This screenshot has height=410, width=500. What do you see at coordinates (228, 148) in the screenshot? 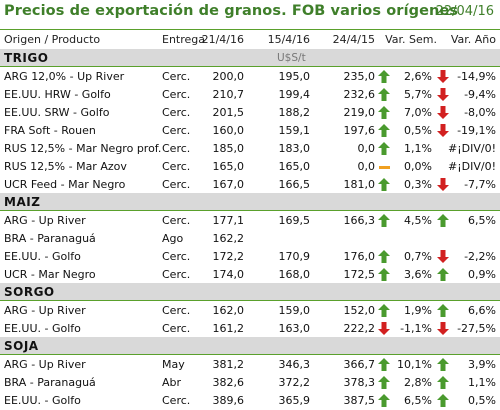
I see `price-current-cell: 185,0` at bounding box center [228, 148].